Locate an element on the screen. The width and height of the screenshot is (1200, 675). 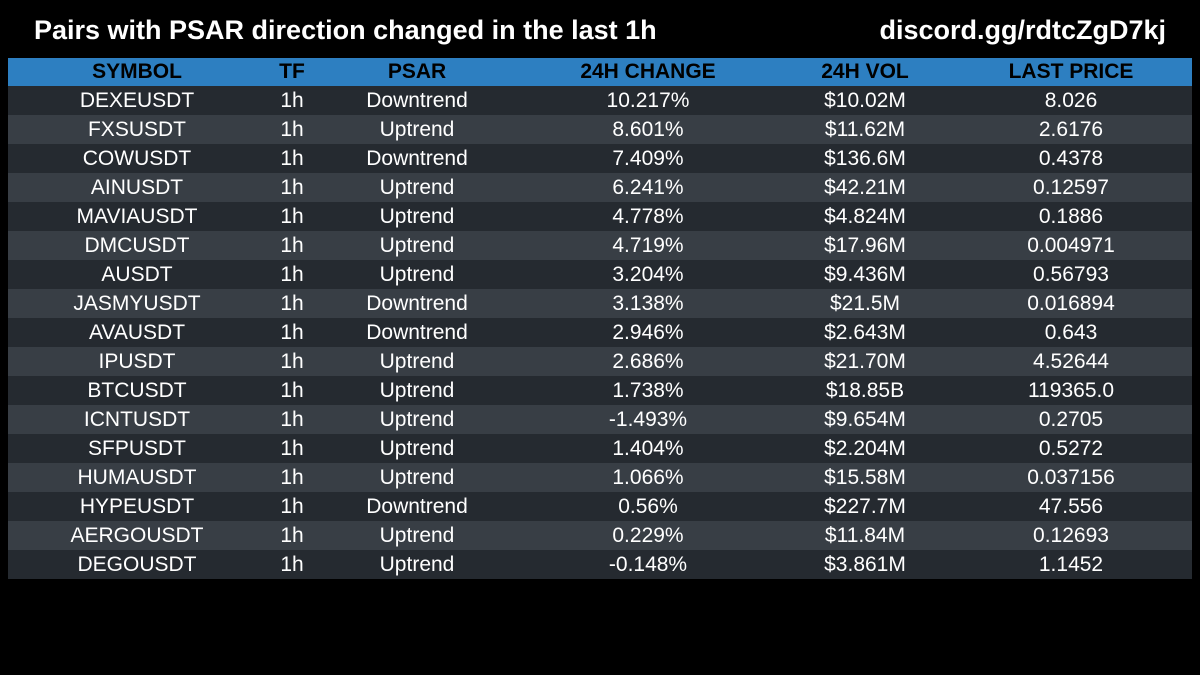
cell-symbol: MAVIAUSDT is located at coordinates (137, 216).